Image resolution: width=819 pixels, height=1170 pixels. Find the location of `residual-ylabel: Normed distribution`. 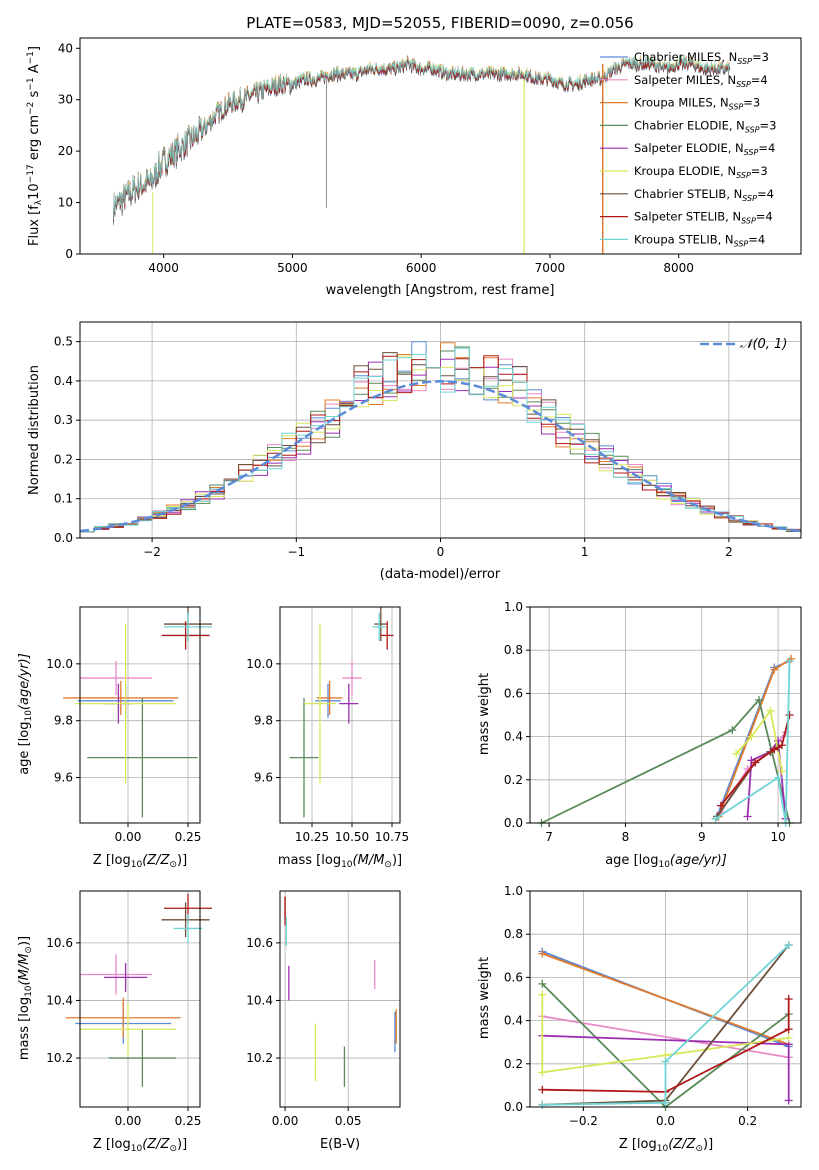

residual-ylabel: Normed distribution is located at coordinates (34, 430).